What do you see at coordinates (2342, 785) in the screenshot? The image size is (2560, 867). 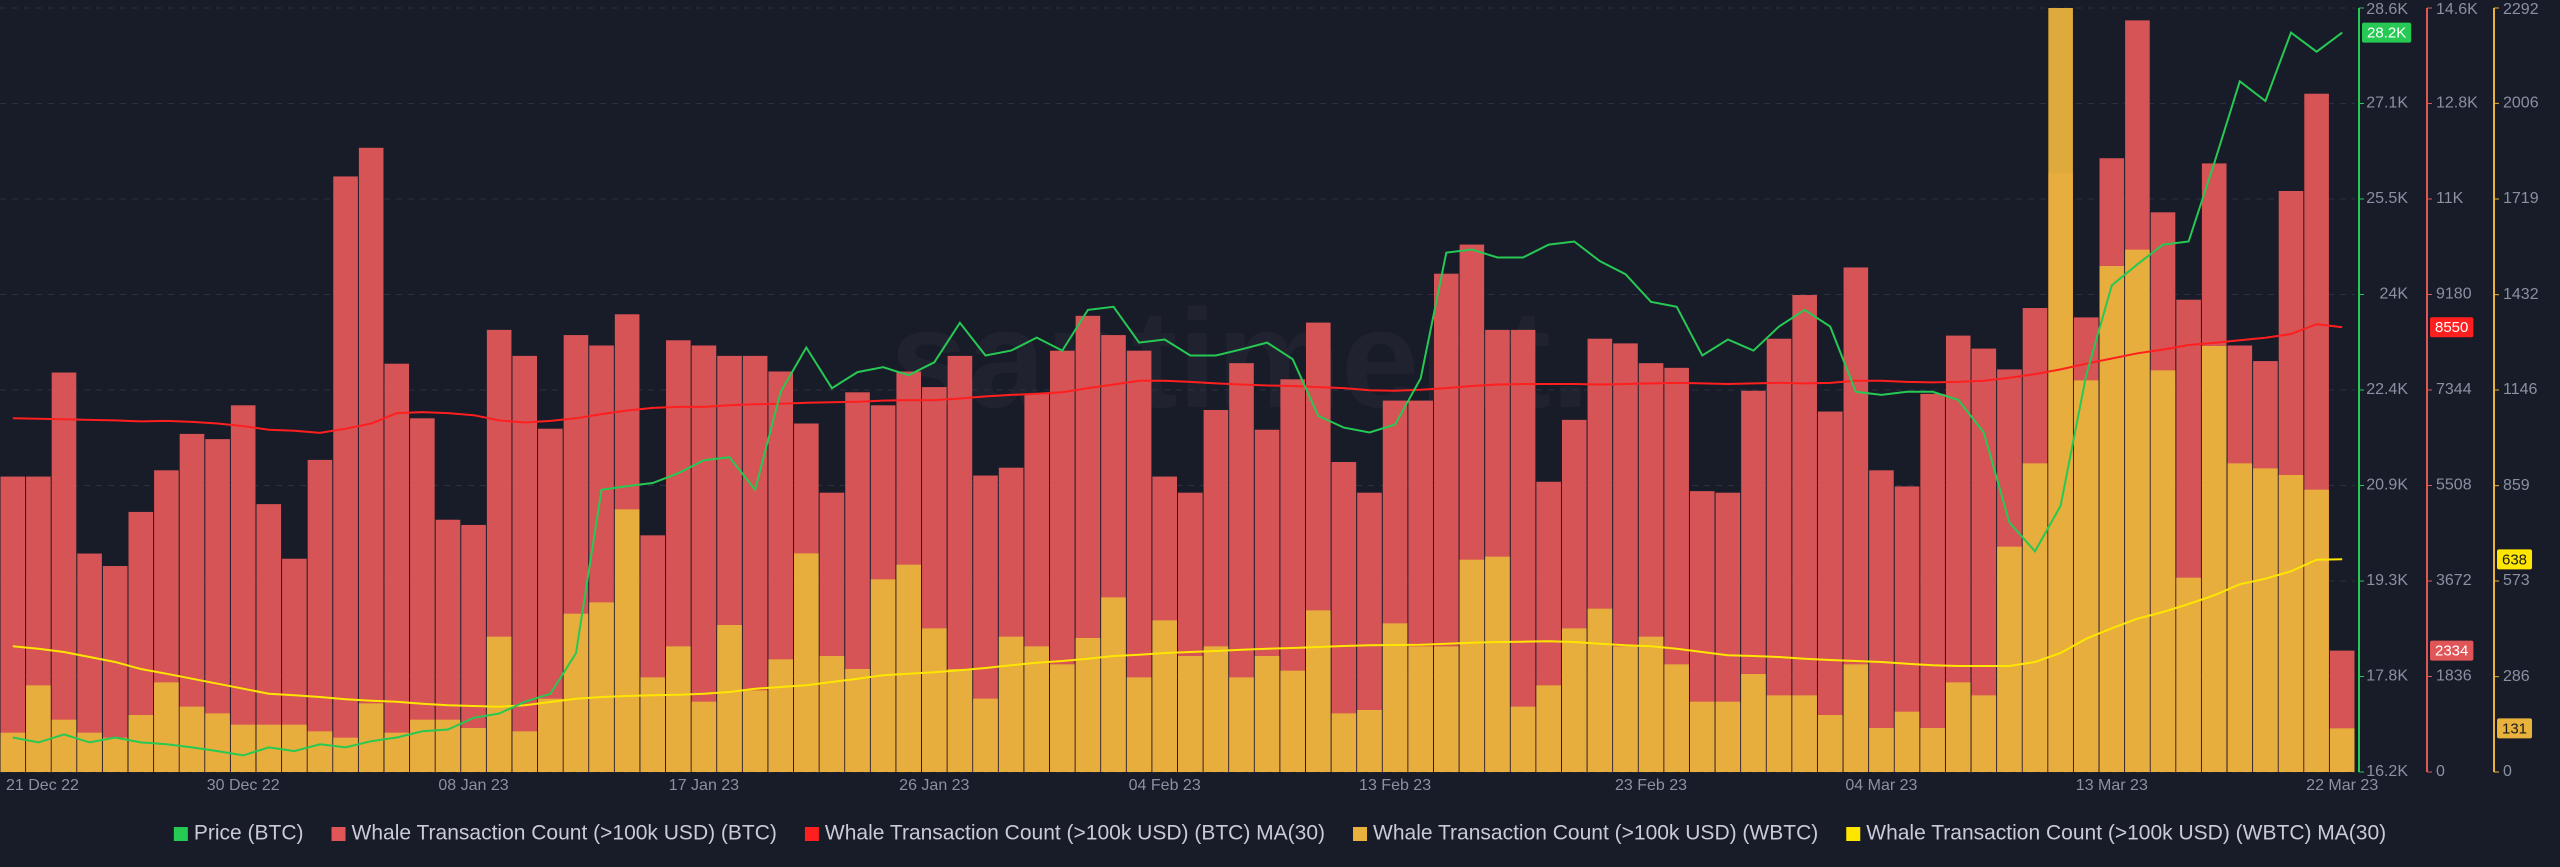 I see `x-tick-label: 22 Mar 23` at bounding box center [2342, 785].